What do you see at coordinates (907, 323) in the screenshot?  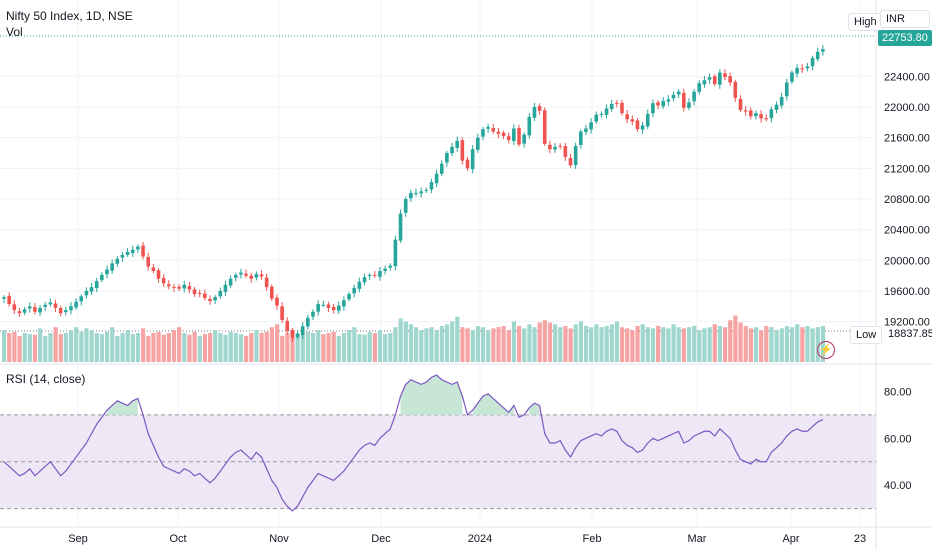 I see `price-tick-label: 19200.00` at bounding box center [907, 323].